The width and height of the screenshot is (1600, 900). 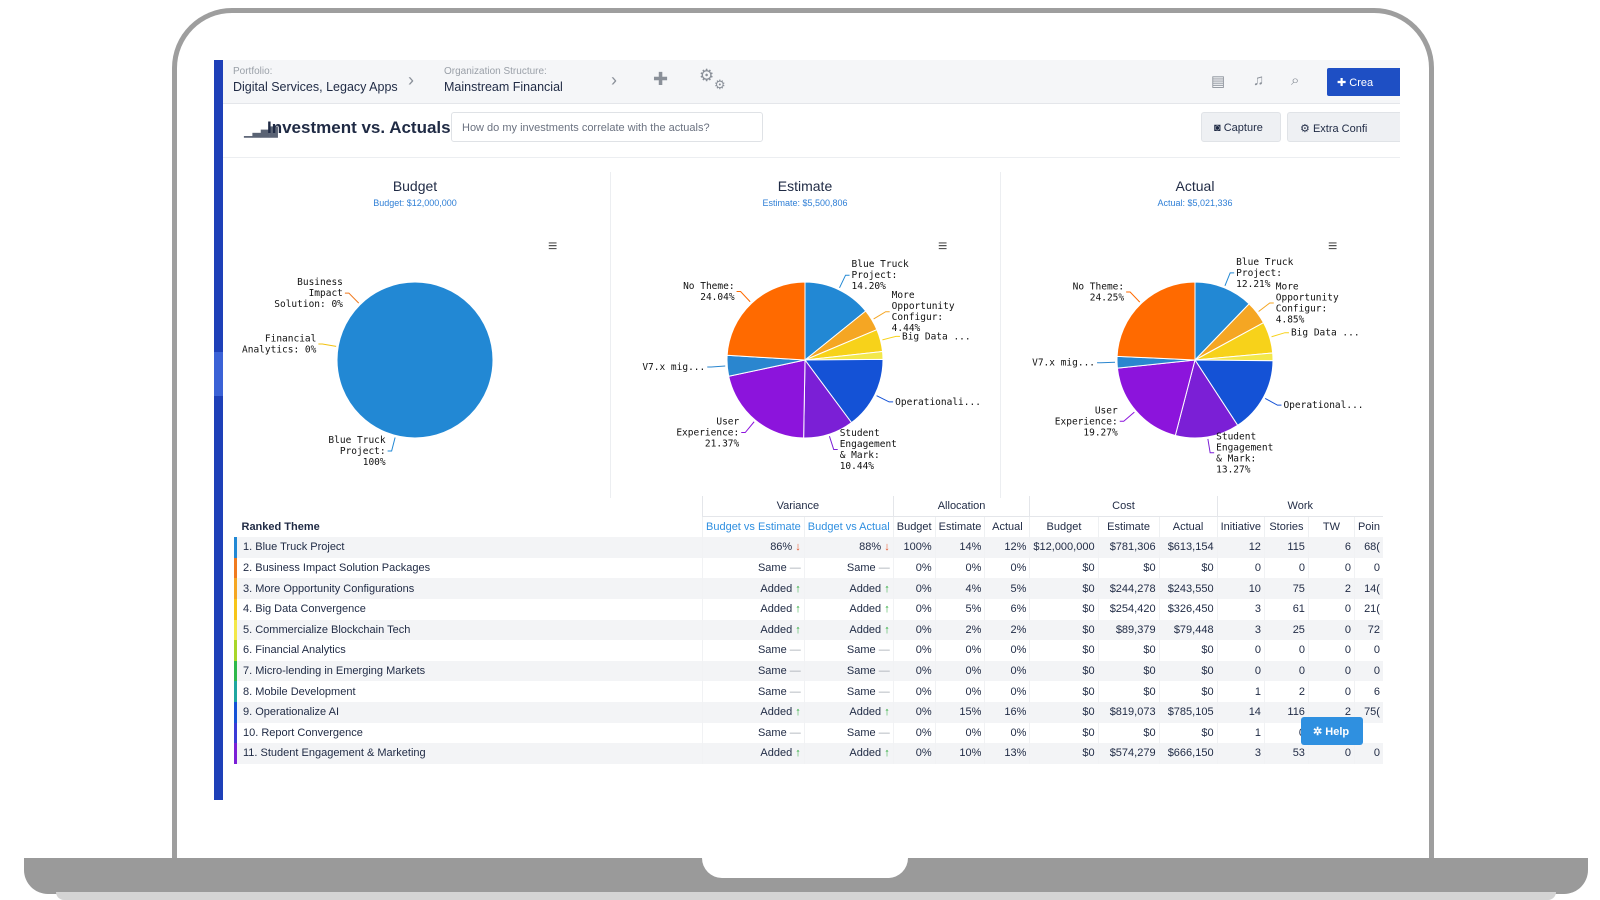 I want to click on cost-actual-cell: $785,105, so click(x=1188, y=712).